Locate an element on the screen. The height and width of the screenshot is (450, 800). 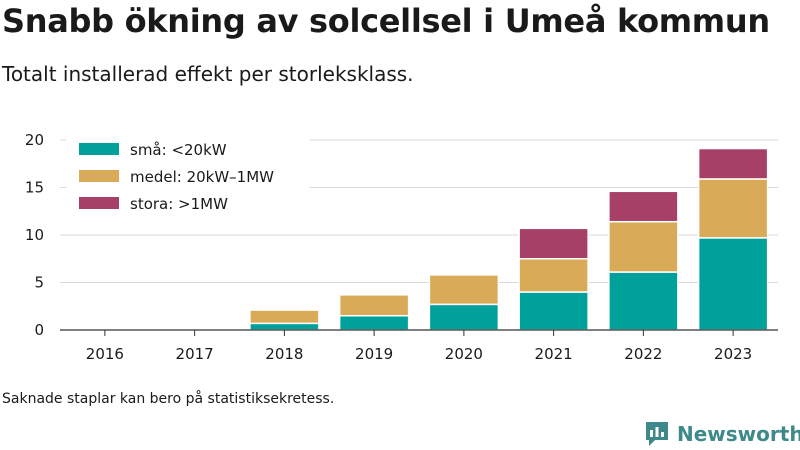
y-tick-label: 15 is located at coordinates (34, 188).